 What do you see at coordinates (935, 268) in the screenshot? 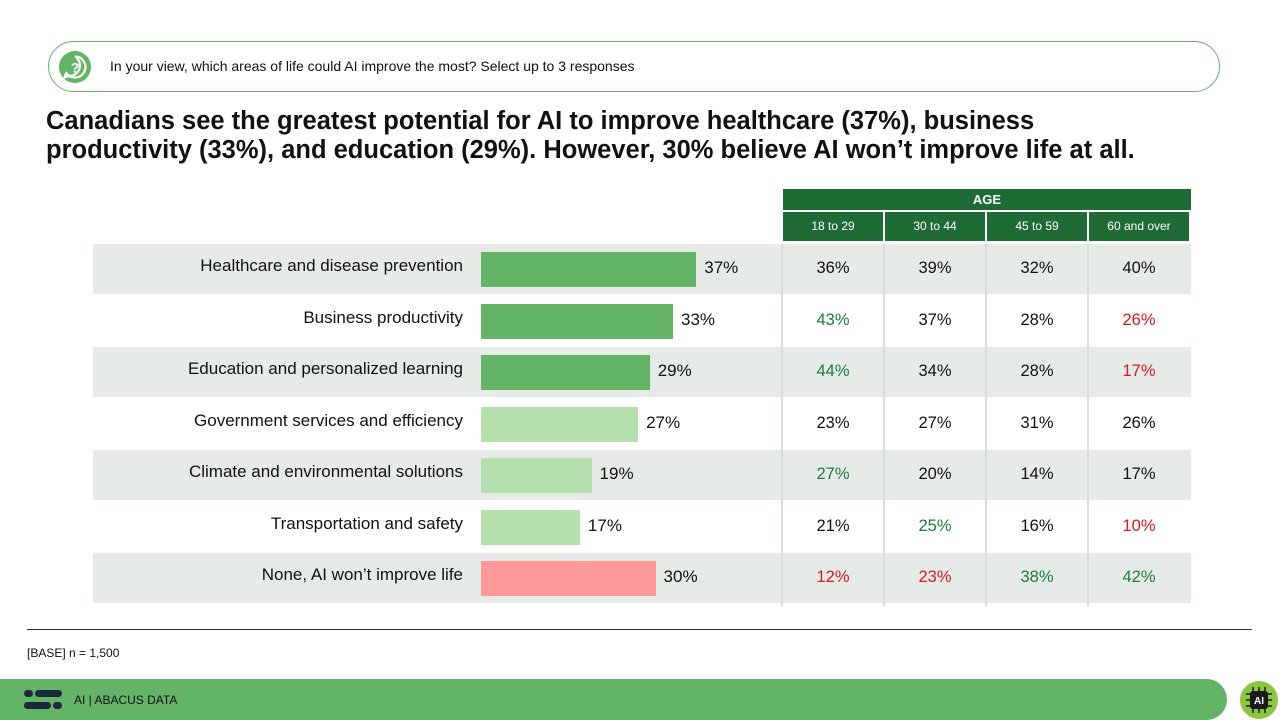
I see `age-cell: 39%` at bounding box center [935, 268].